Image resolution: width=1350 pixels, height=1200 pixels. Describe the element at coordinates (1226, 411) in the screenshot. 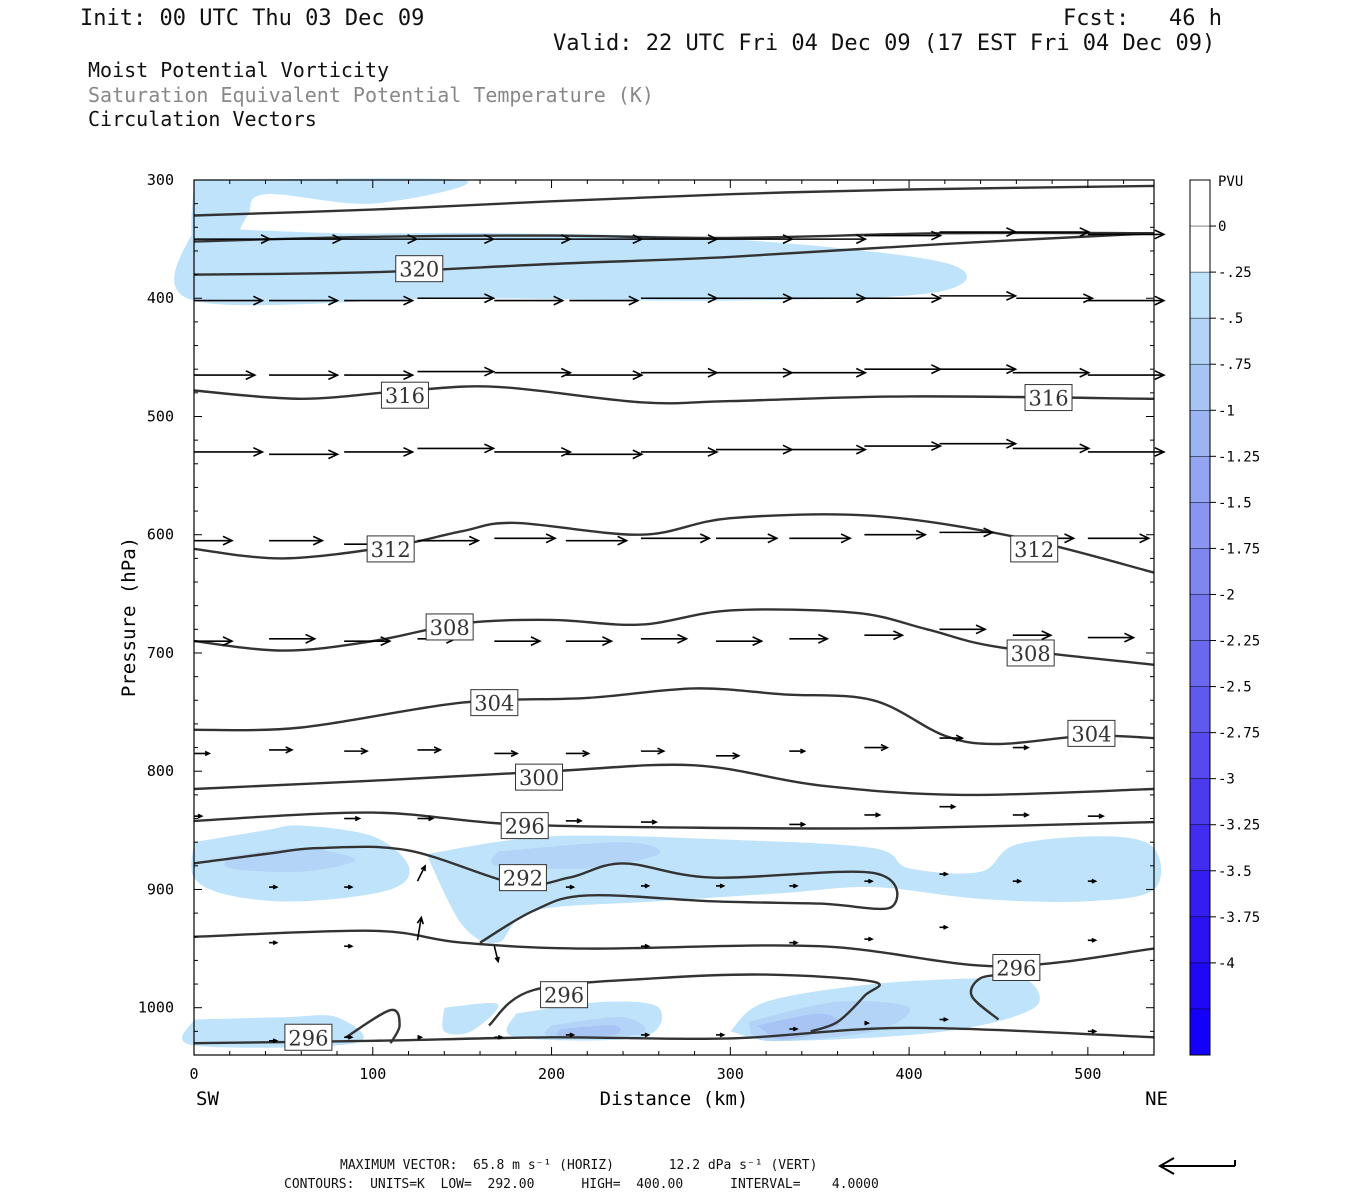

I see `colorbar-label: -1` at that location.